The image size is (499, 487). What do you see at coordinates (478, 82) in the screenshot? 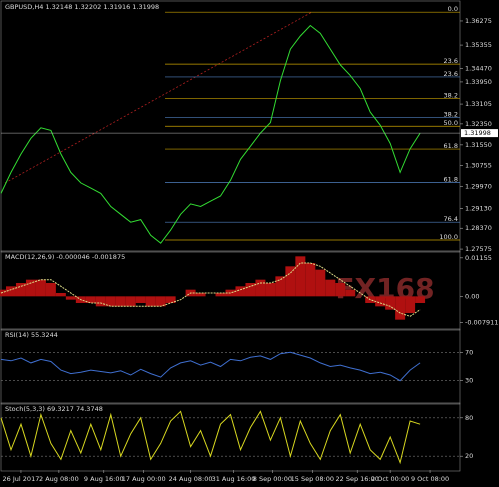
I see `y-tick-label: 1.33950` at bounding box center [478, 82].